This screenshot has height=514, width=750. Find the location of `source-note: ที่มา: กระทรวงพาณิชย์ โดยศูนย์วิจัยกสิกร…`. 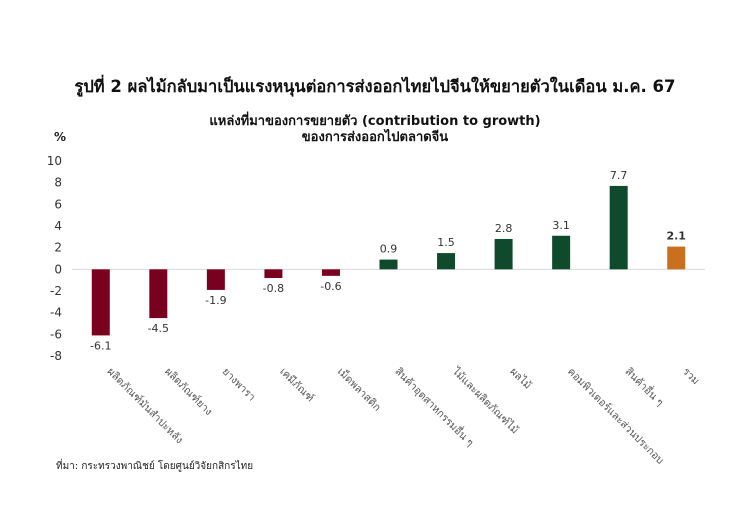

source-note: ที่มา: กระทรวงพาณิชย์ โดยศูนย์วิจัยกสิกร… is located at coordinates (155, 466).